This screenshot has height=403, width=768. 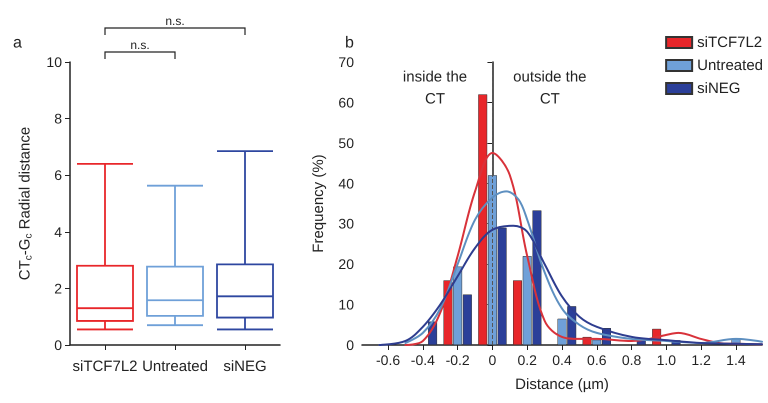 I want to click on y-tick-label: 70, so click(x=346, y=62).